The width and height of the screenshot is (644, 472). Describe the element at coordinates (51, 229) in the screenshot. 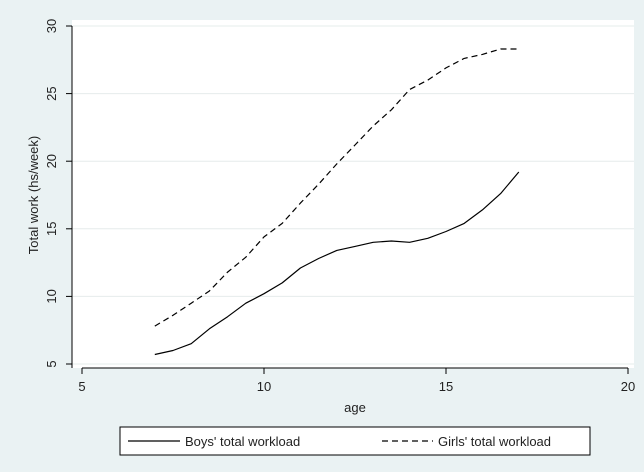

I see `y-tick-label: 15` at that location.